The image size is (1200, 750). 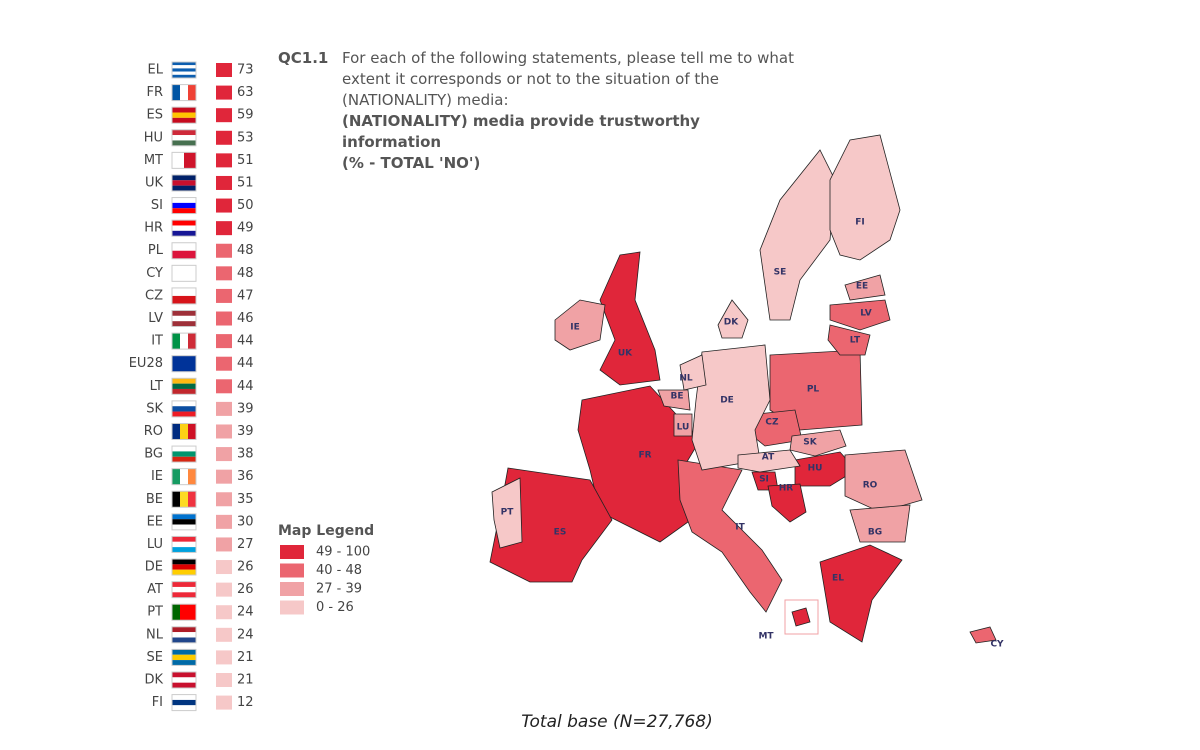 I want to click on country-code: CZ, so click(x=154, y=295).